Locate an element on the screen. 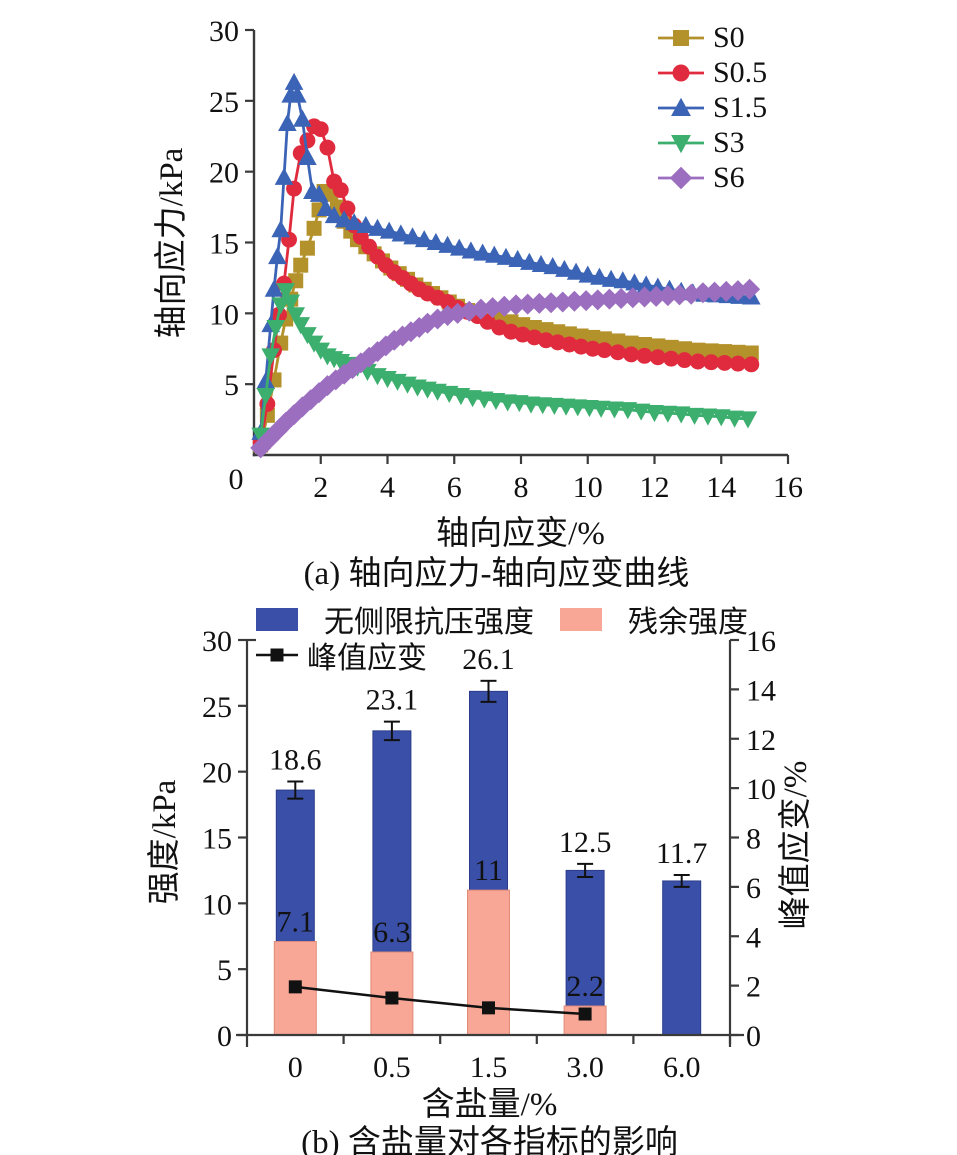 The image size is (957, 1155). legend-label: S3 is located at coordinates (729, 142).